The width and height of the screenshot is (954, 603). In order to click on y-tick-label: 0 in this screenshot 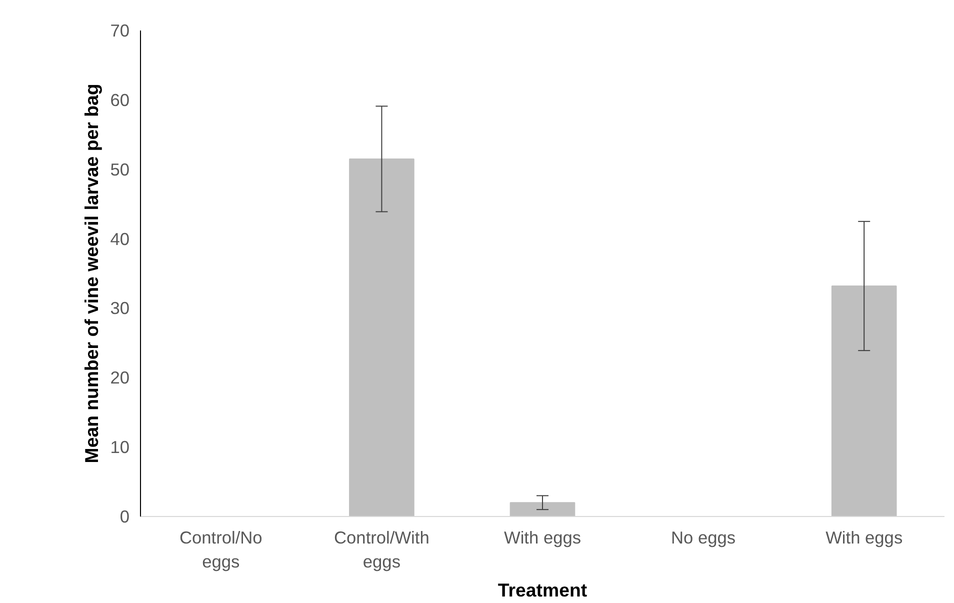, I will do `click(125, 516)`.